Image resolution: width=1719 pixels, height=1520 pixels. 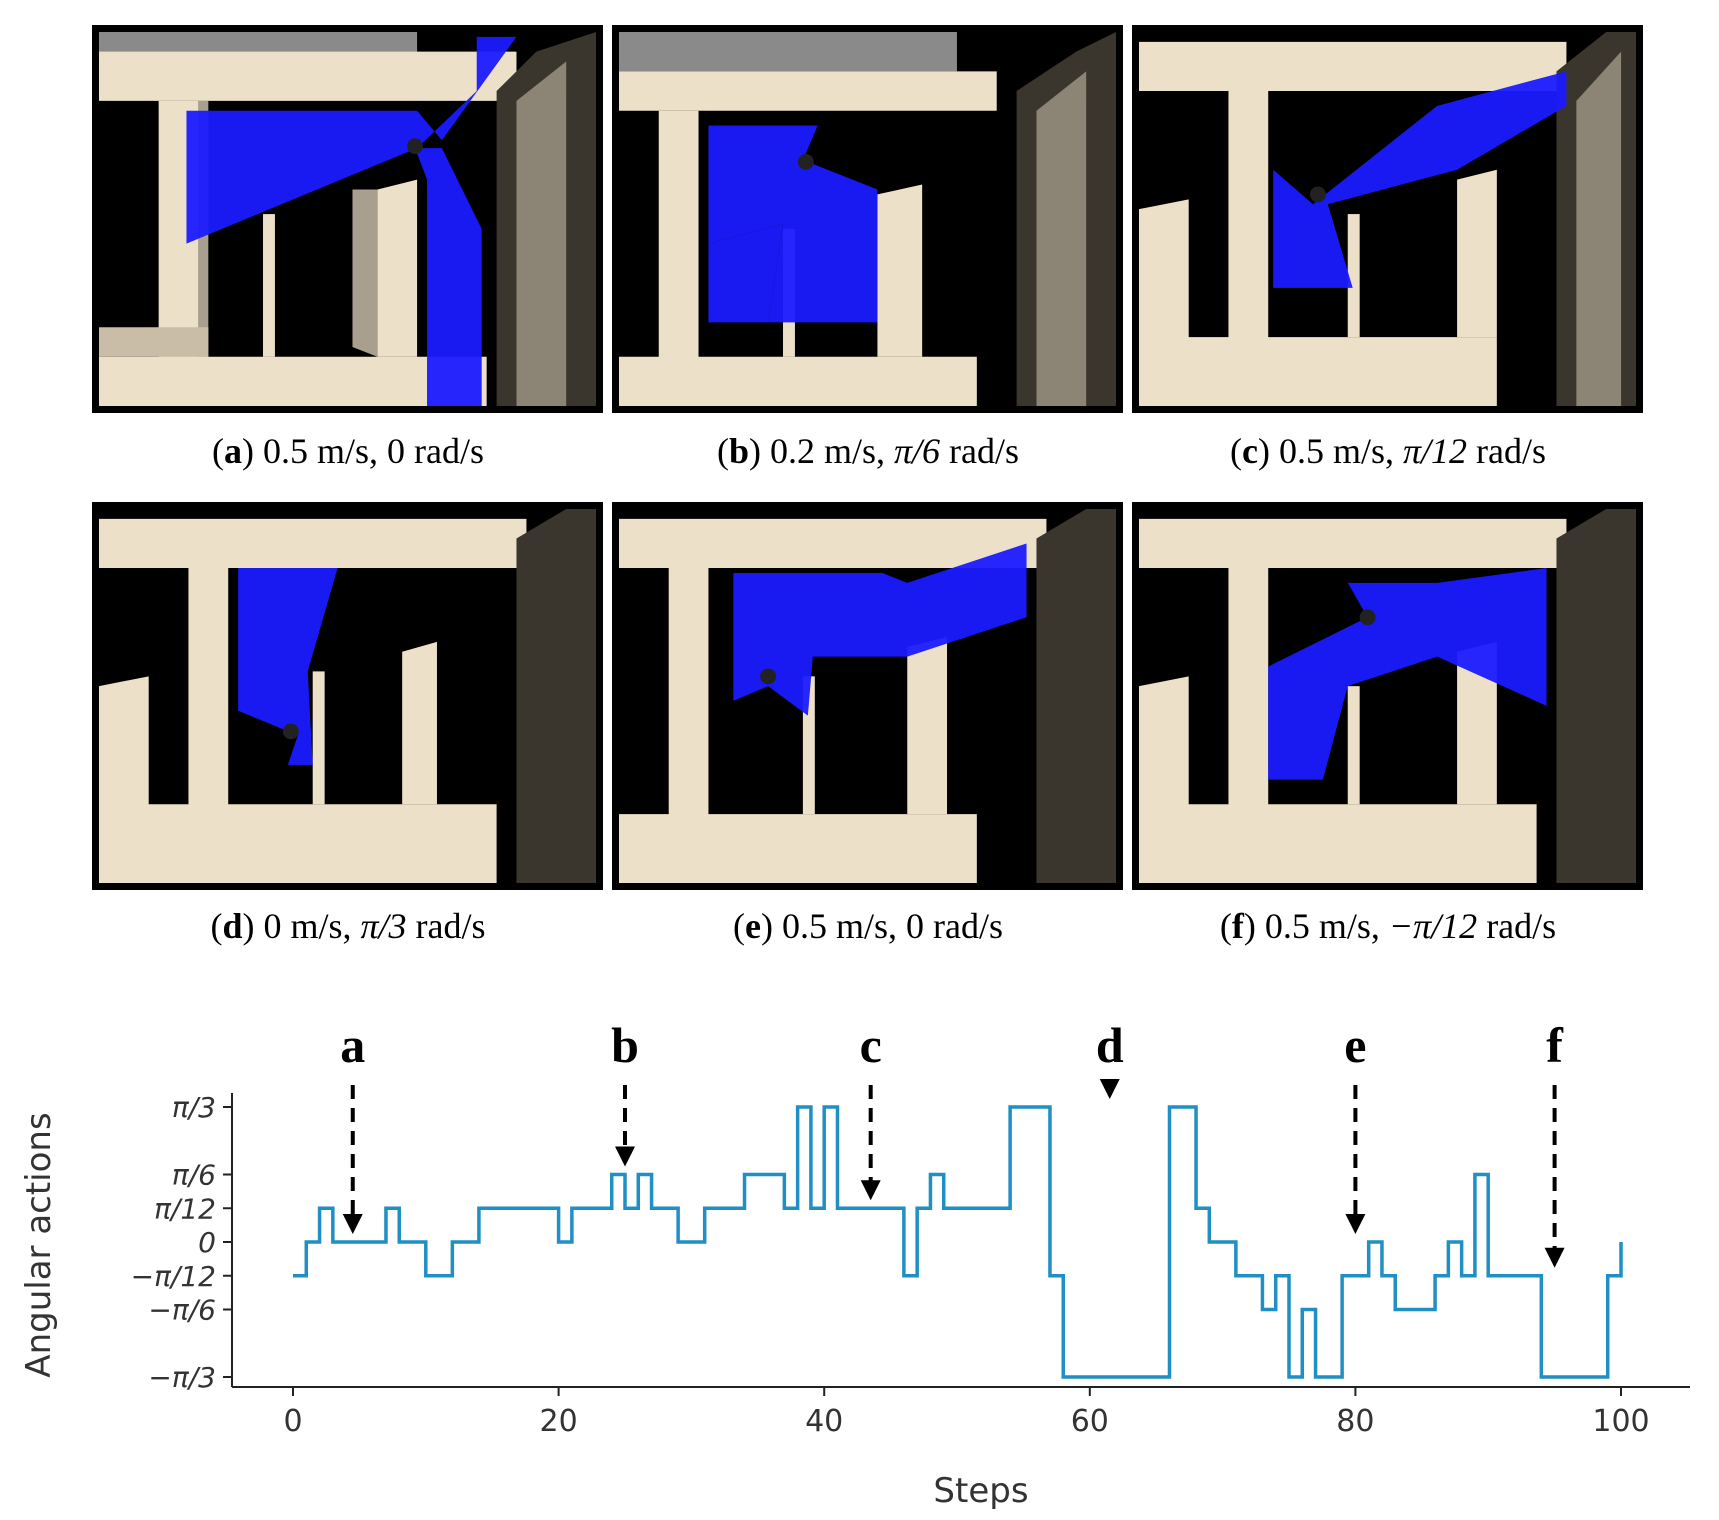 What do you see at coordinates (347, 219) in the screenshot?
I see `panel-a-image` at bounding box center [347, 219].